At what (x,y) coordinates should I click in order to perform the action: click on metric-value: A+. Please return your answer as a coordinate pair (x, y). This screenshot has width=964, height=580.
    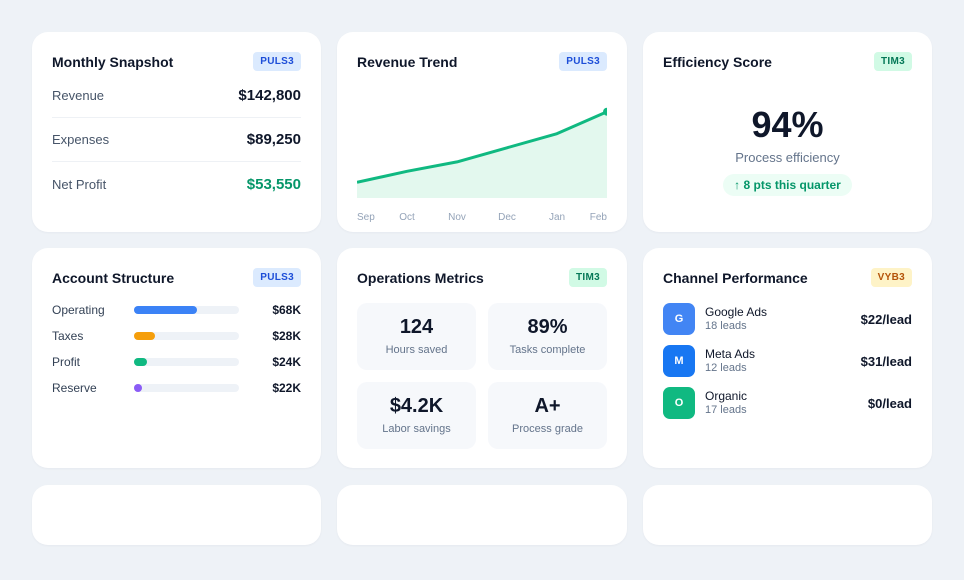
    Looking at the image, I should click on (547, 406).